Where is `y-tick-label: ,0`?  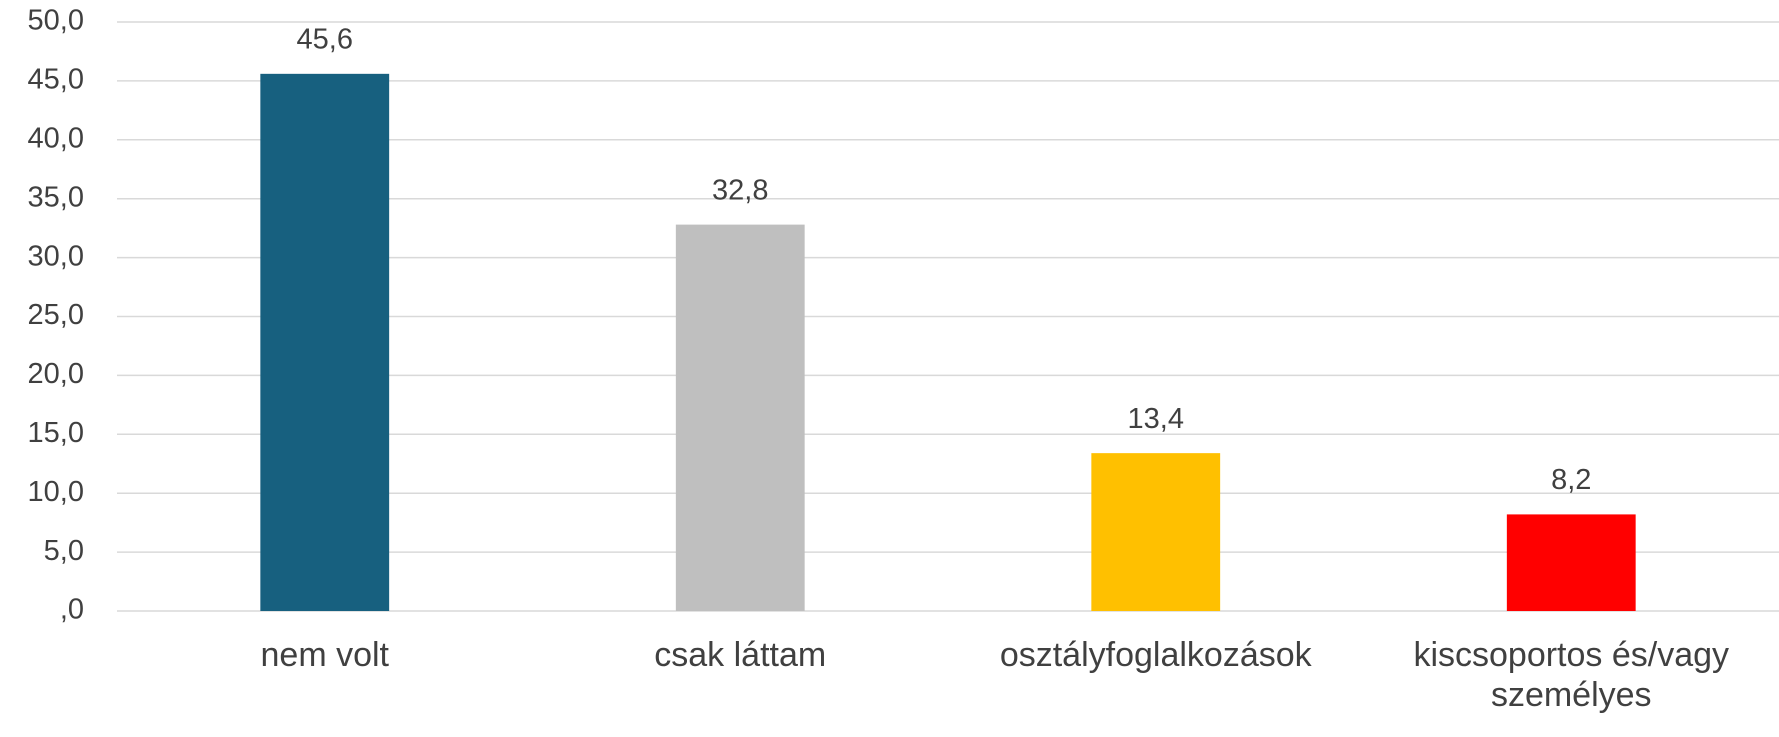
y-tick-label: ,0 is located at coordinates (72, 610).